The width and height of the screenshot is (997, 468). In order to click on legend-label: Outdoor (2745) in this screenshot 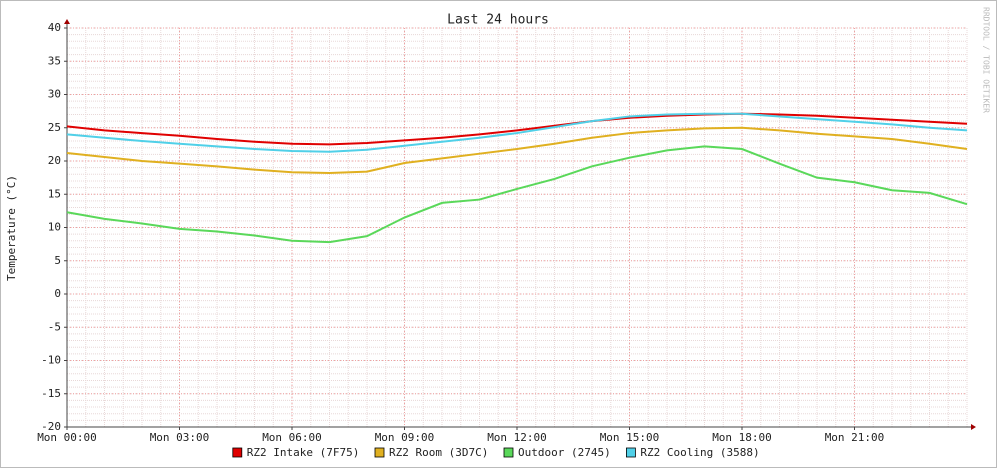, I will do `click(564, 452)`.